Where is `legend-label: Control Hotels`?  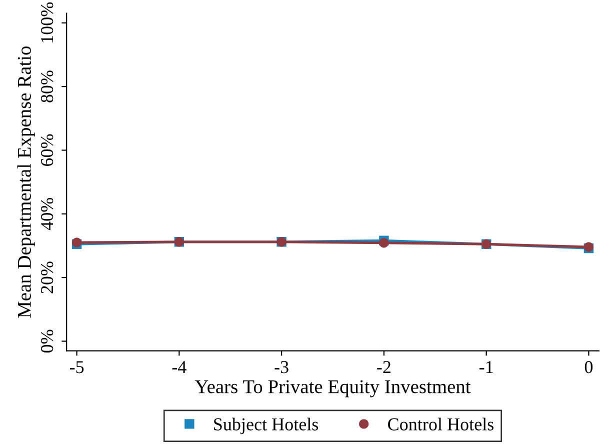
legend-label: Control Hotels is located at coordinates (441, 424).